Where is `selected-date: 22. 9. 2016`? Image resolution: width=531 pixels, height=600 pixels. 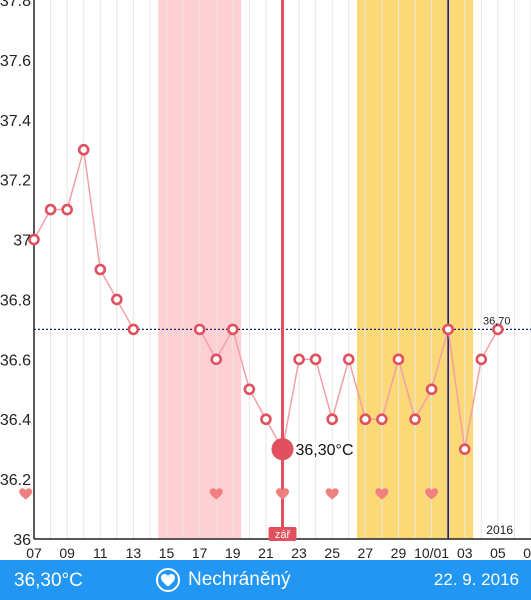
selected-date: 22. 9. 2016 is located at coordinates (476, 579).